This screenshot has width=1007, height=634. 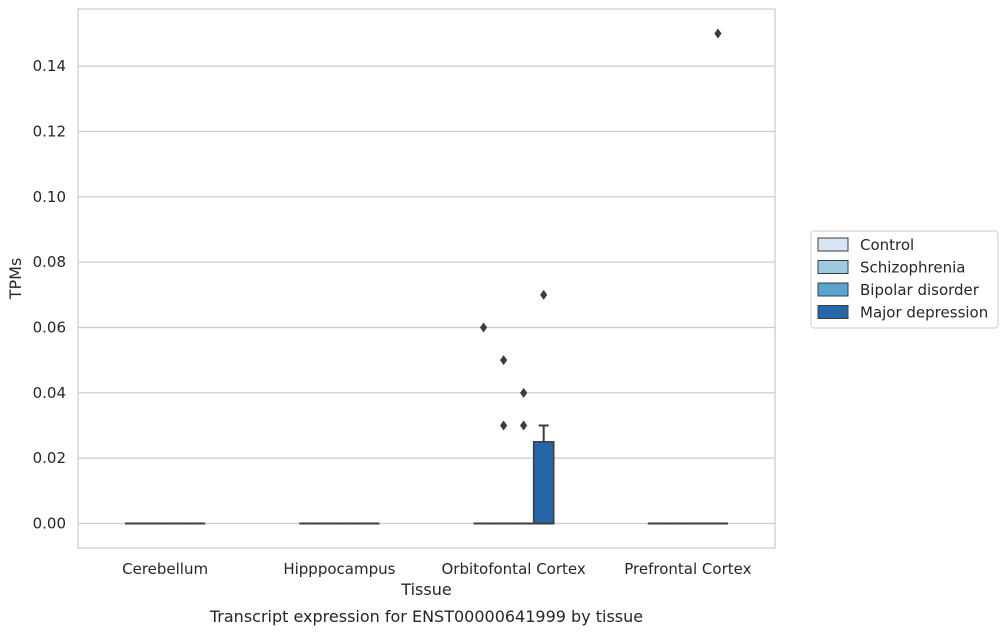 I want to click on x-tick-label: Prefrontal Cortex, so click(x=687, y=569).